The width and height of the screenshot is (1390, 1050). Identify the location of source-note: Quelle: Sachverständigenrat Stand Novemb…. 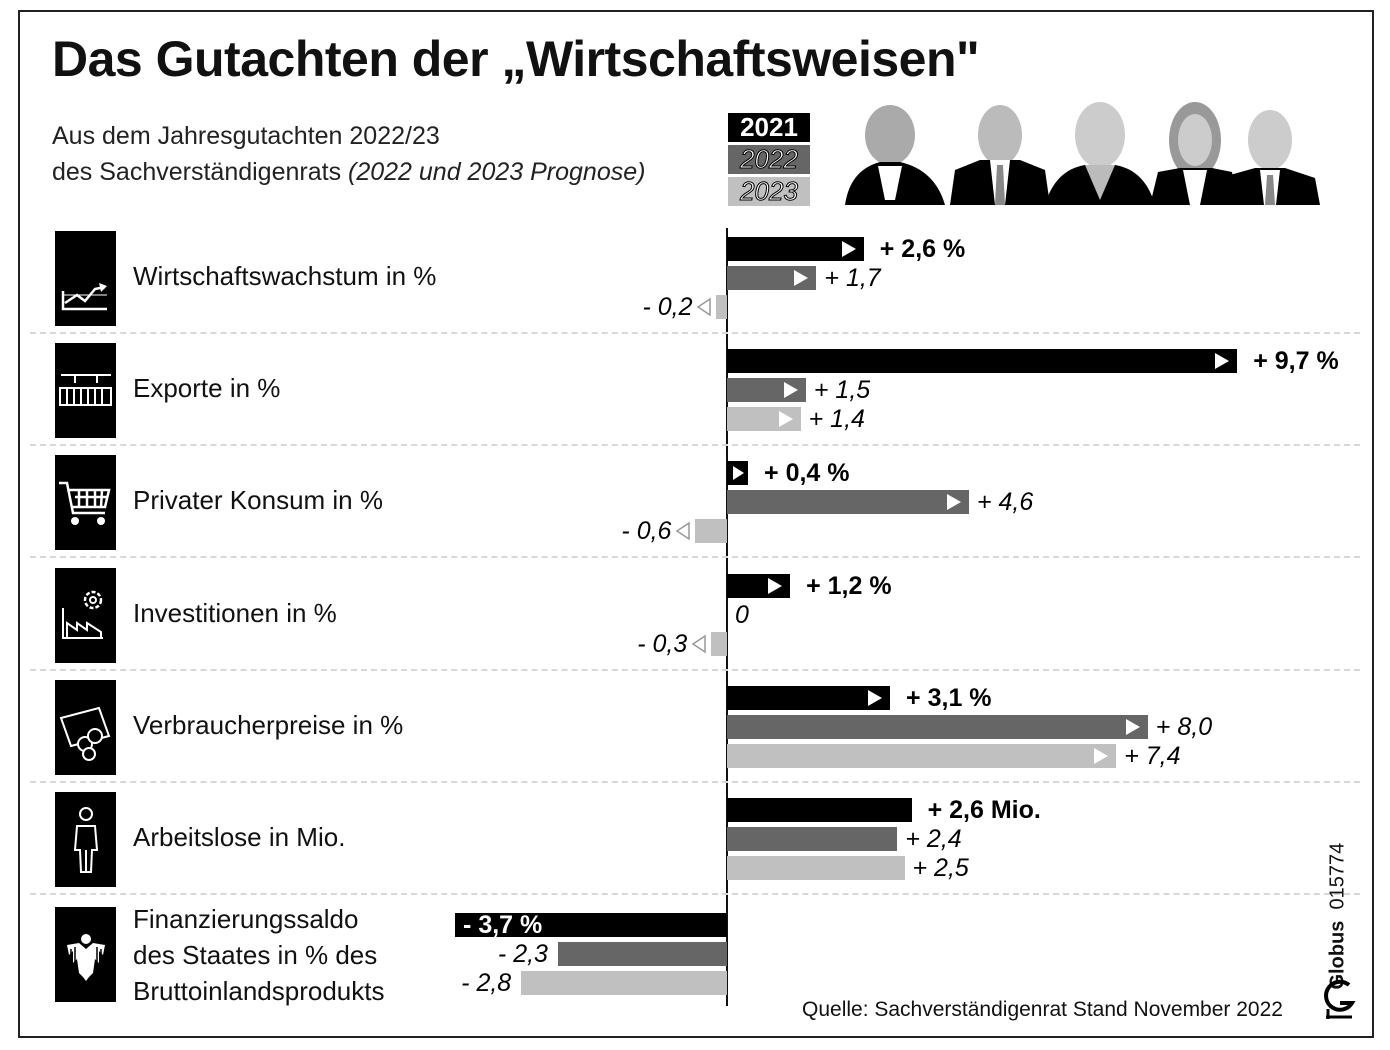
(1042, 1009).